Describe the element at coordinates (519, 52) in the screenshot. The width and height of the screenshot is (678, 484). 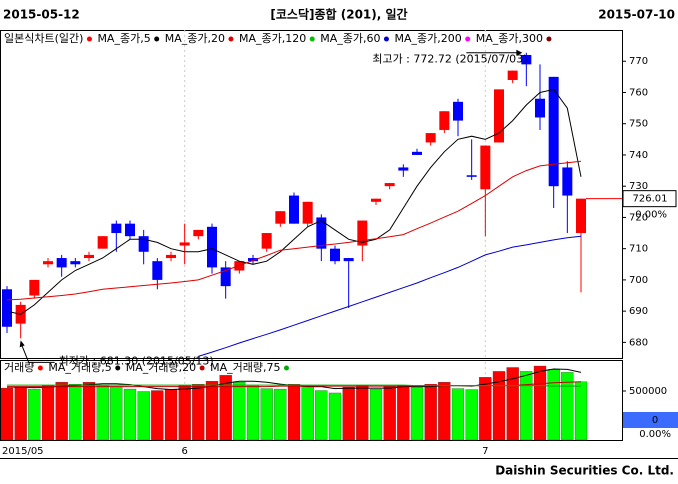
I see `annotation-arrowhead` at that location.